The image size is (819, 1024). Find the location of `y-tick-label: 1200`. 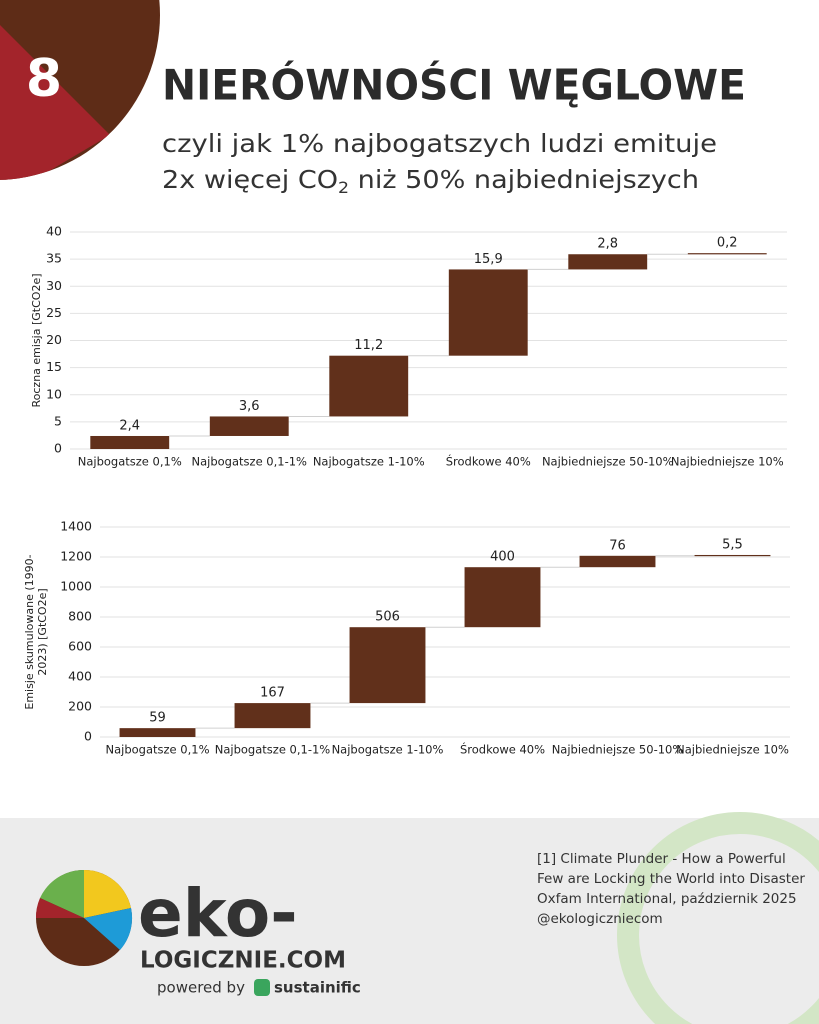

y-tick-label: 1200 is located at coordinates (76, 556).